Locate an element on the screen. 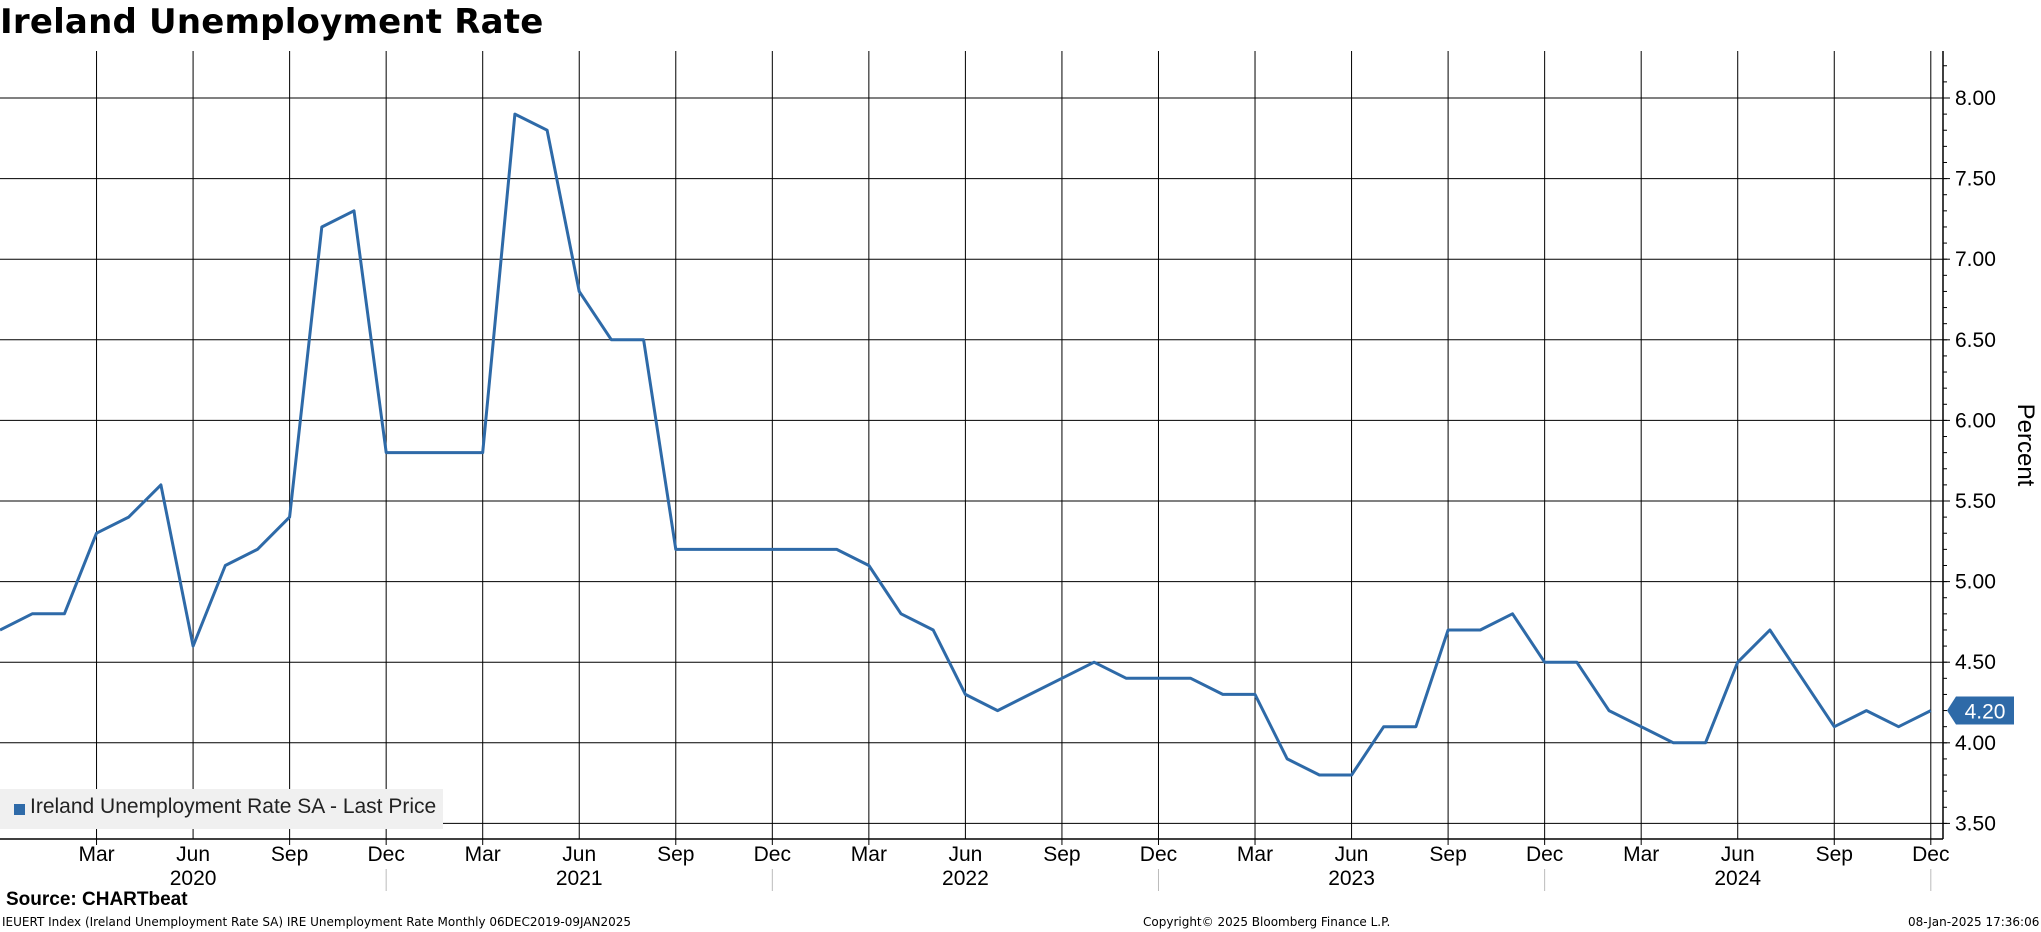  y-tick-label: 6.50 is located at coordinates (1975, 340).